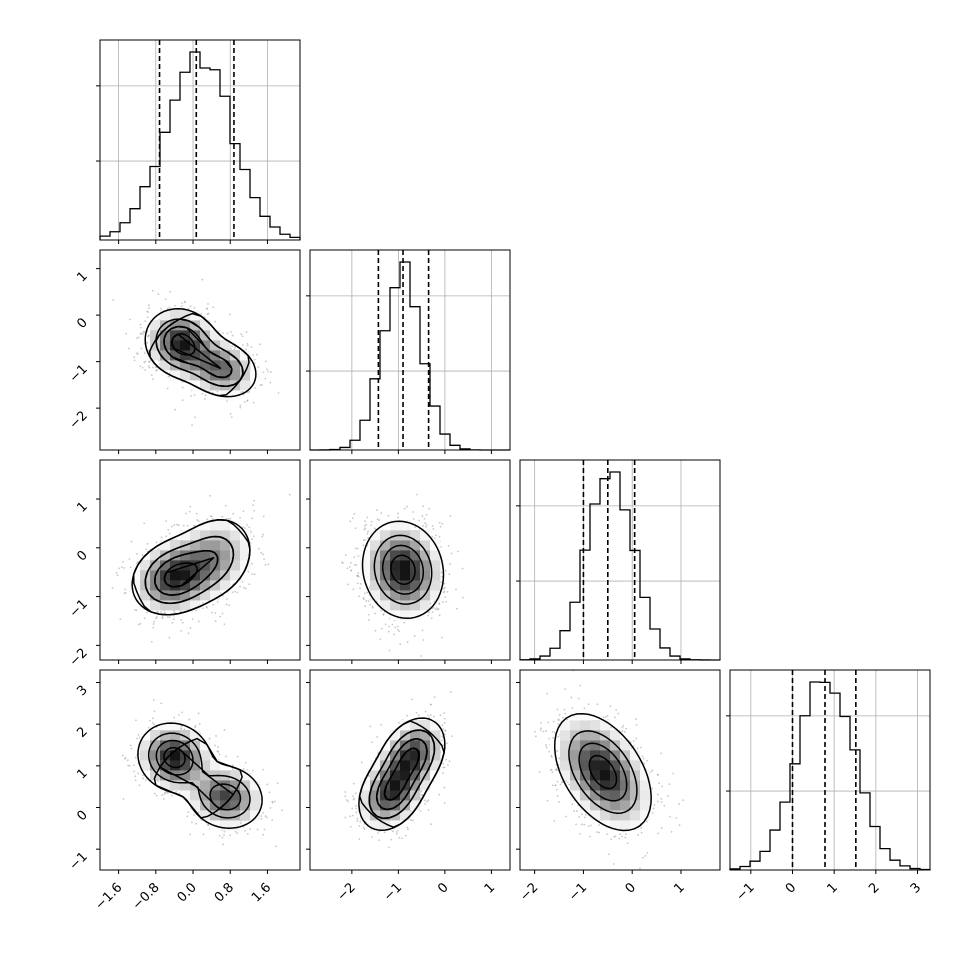  Describe the element at coordinates (916, 888) in the screenshot. I see `x-tick-label: 3` at that location.